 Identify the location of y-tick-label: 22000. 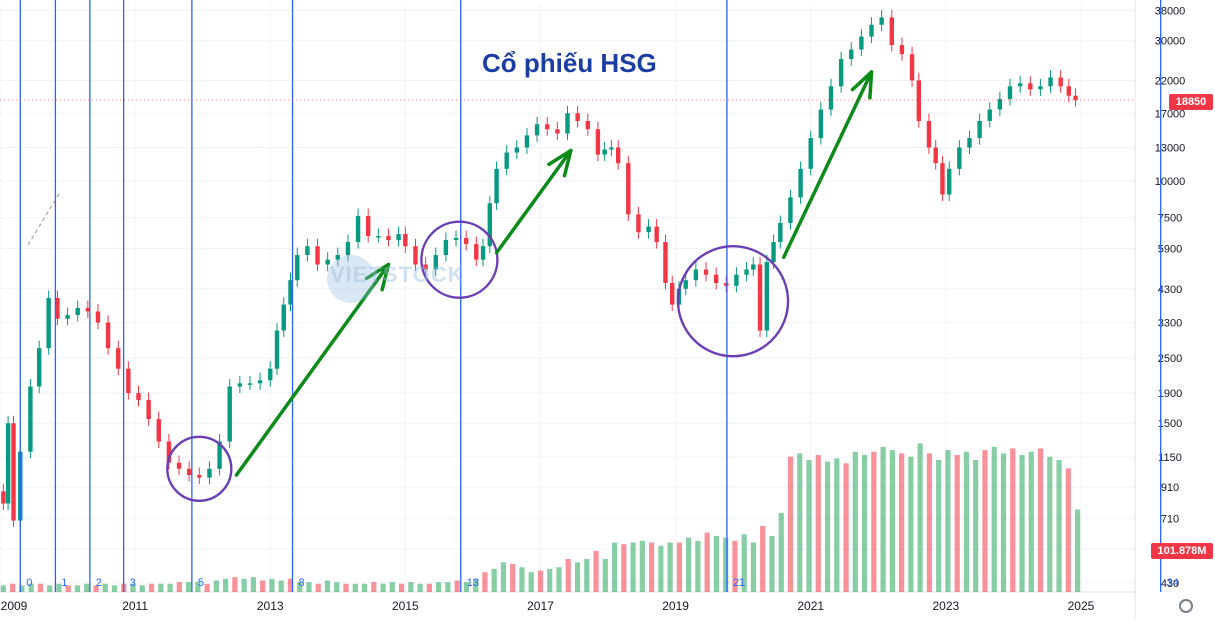
(1170, 81).